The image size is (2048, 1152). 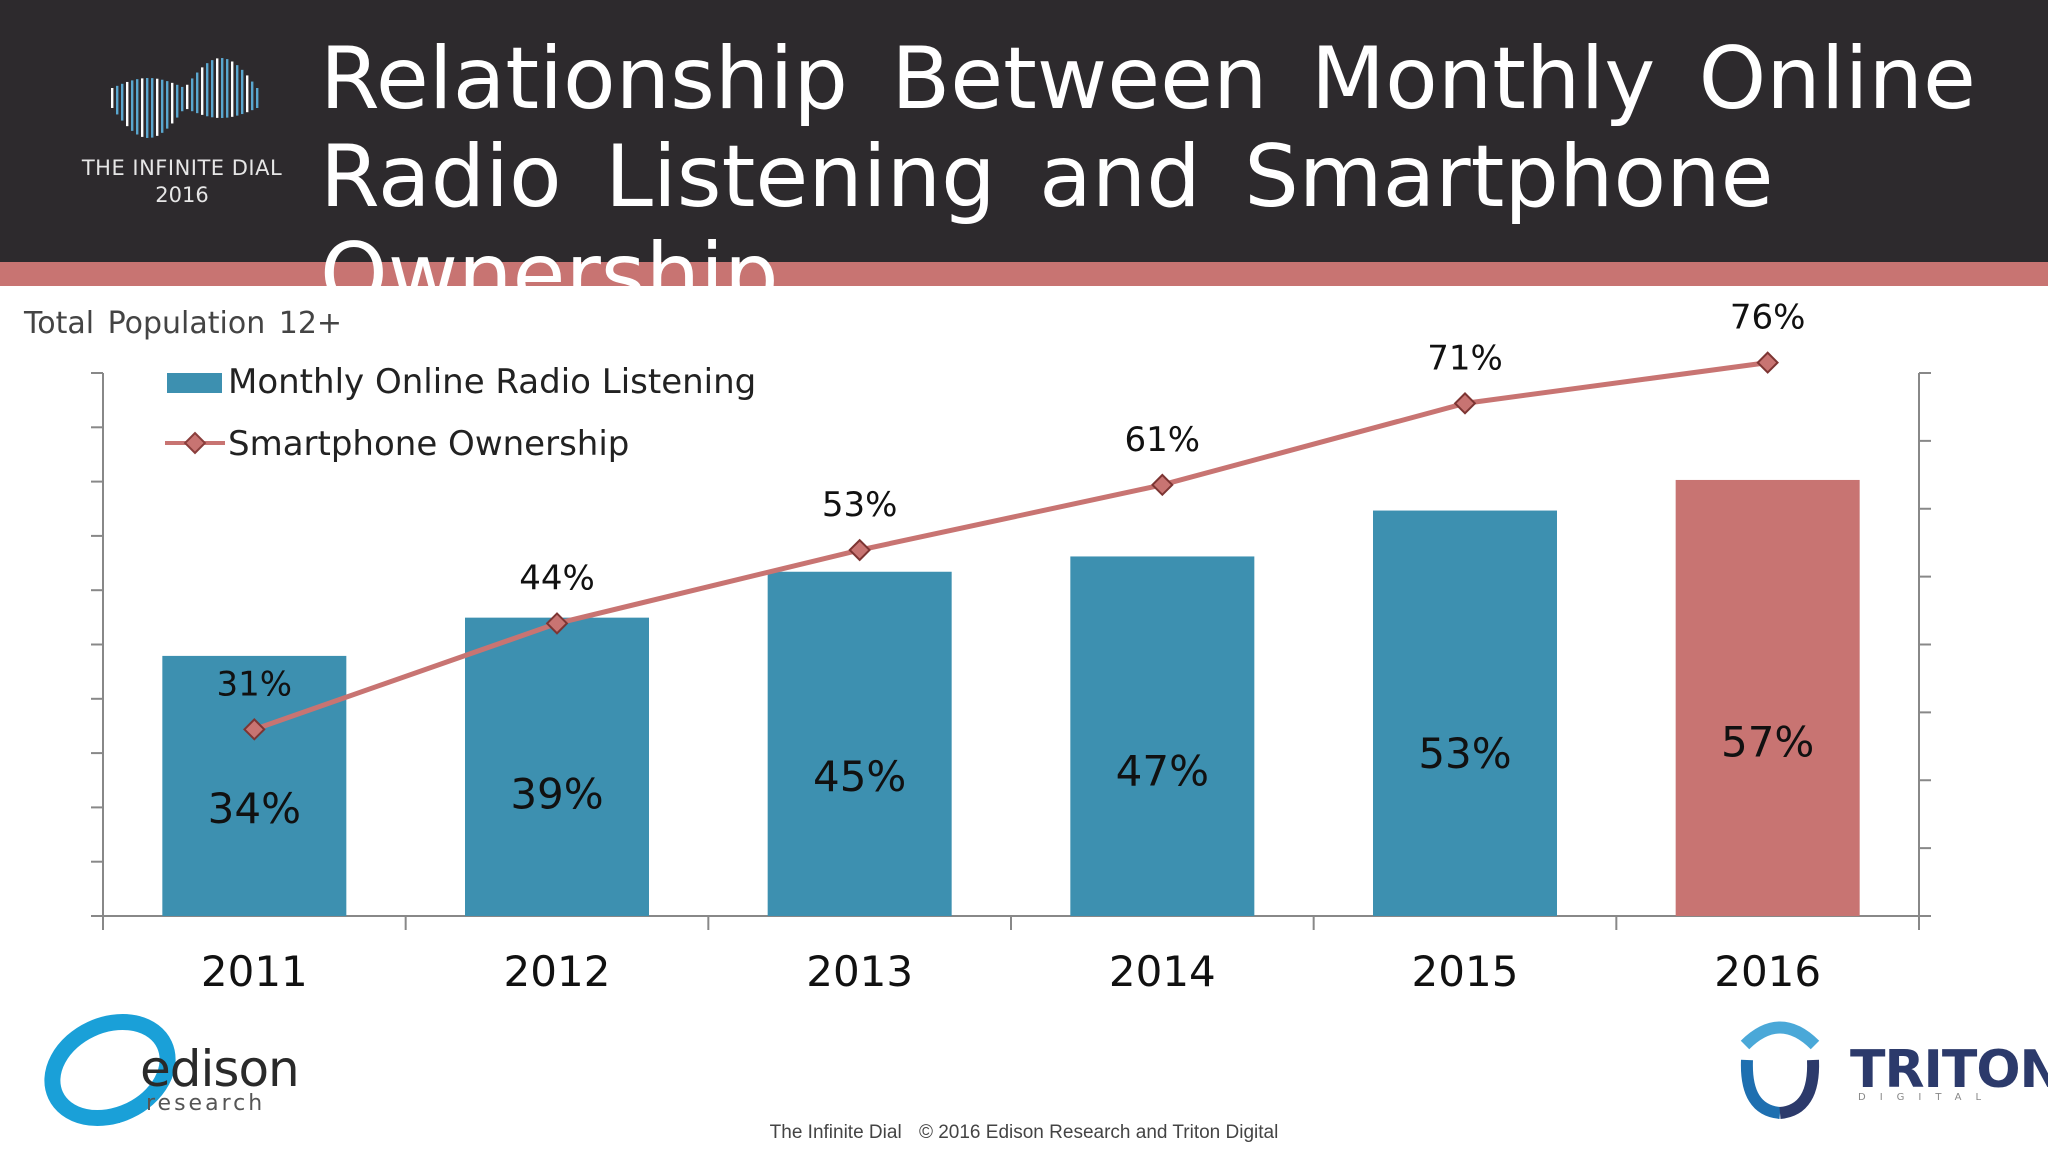 I want to click on legend-swatch-marker, so click(x=195, y=443).